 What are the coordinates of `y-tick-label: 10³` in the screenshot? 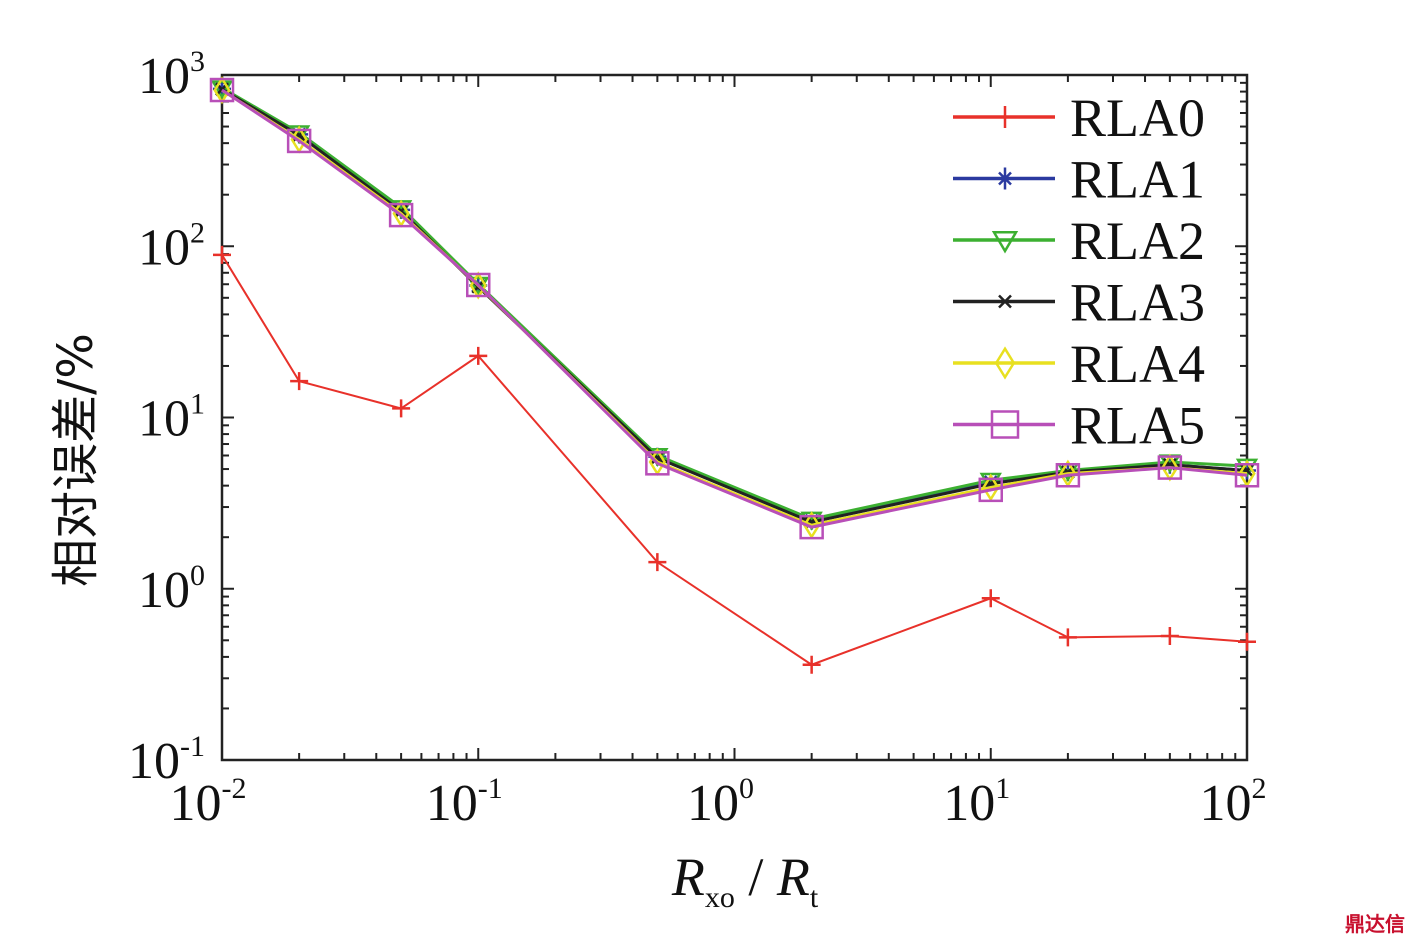 It's located at (171, 75).